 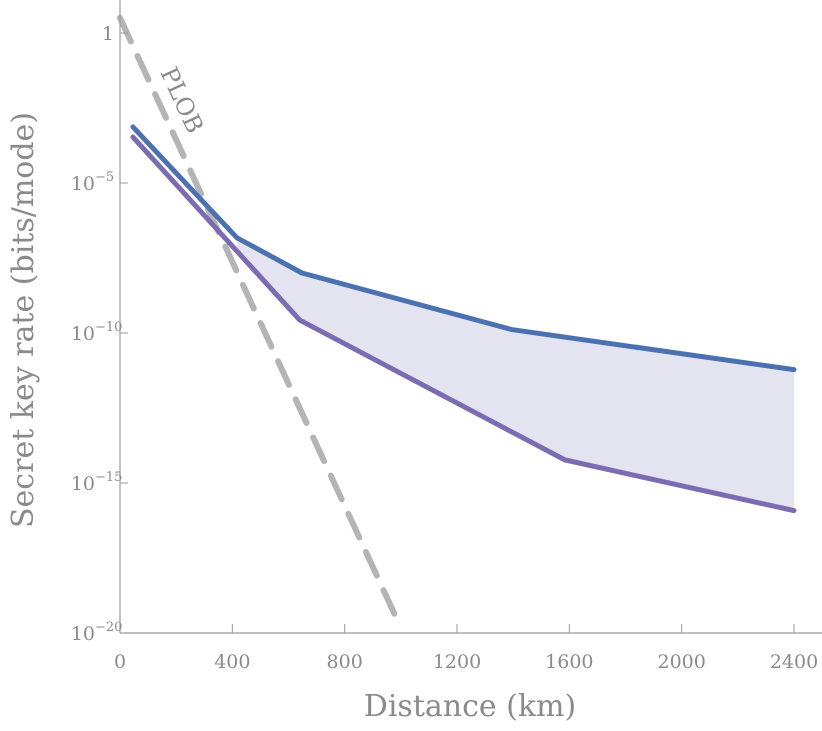 What do you see at coordinates (345, 662) in the screenshot?
I see `x-tick-label: 800` at bounding box center [345, 662].